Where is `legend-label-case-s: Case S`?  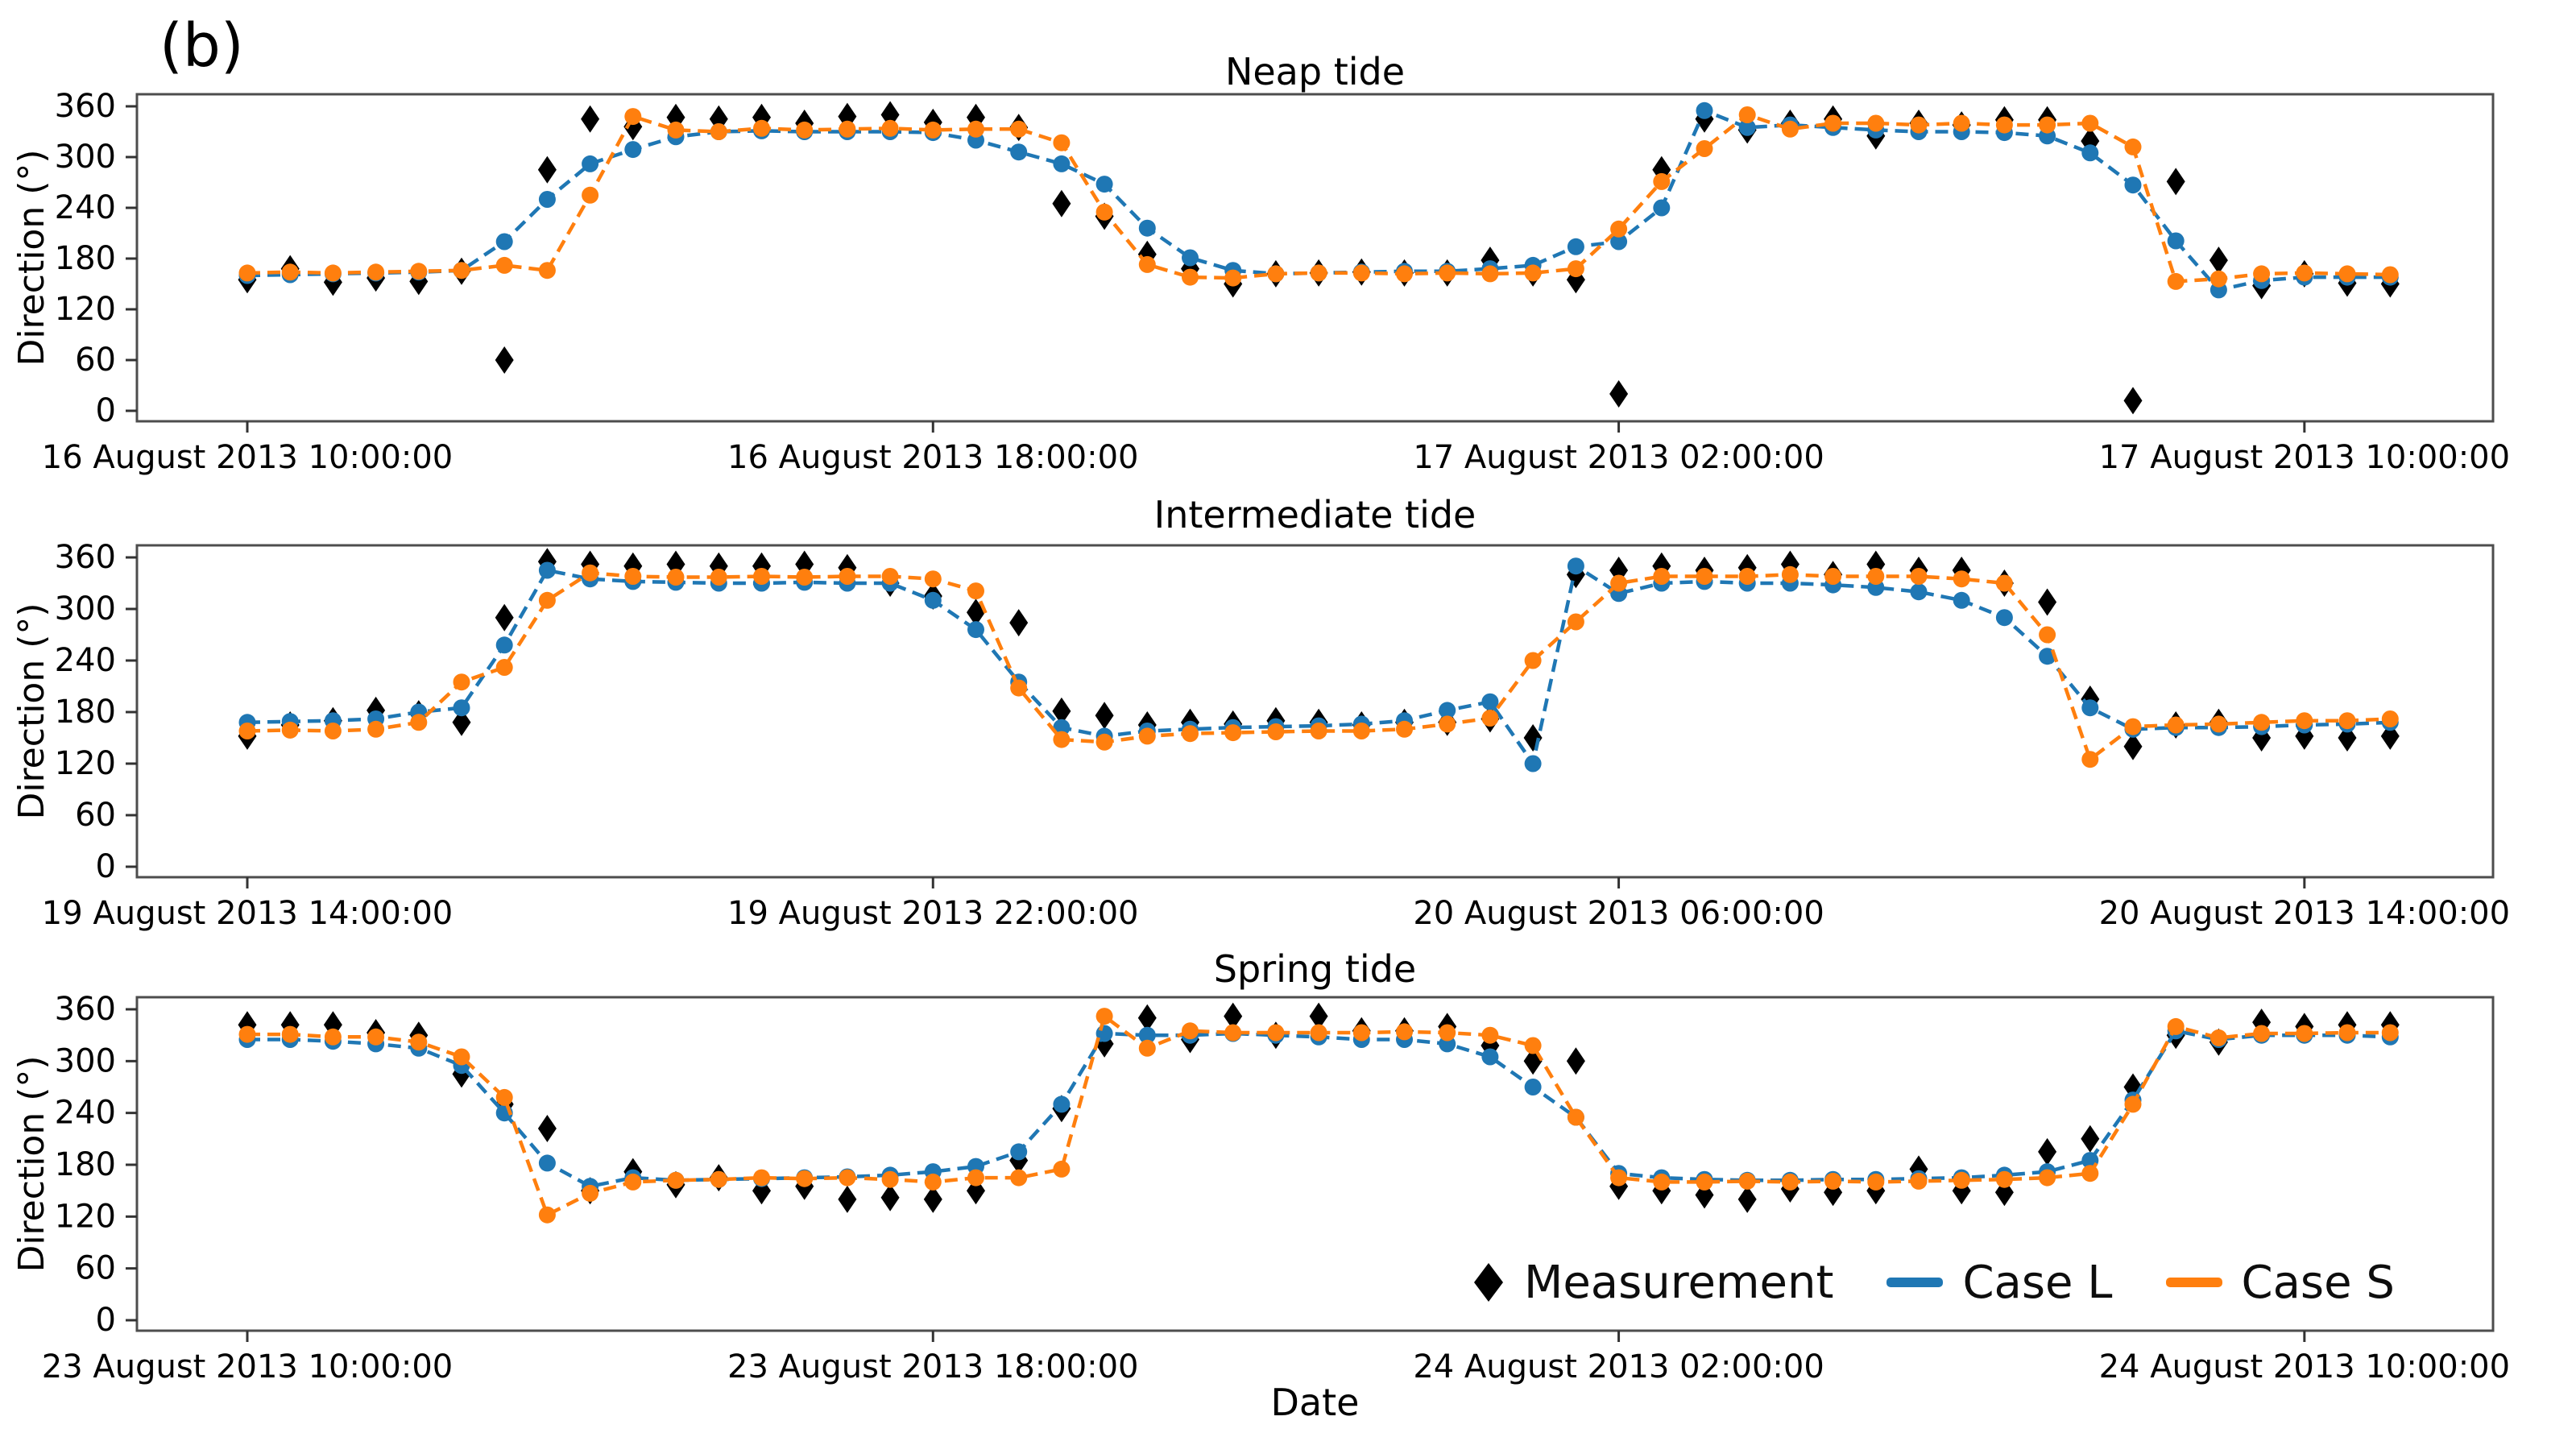
legend-label-case-s: Case S is located at coordinates (2318, 1282).